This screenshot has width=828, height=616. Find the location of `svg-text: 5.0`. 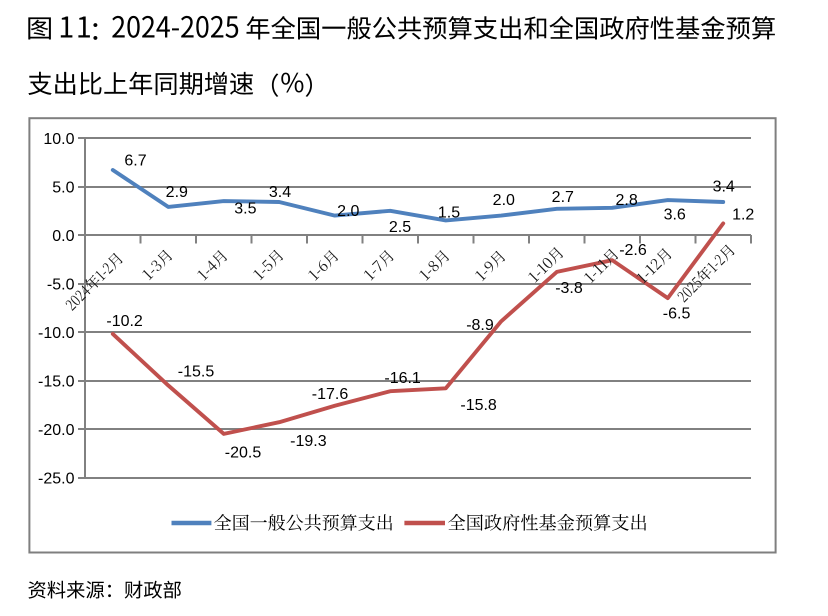

svg-text: 5.0 is located at coordinates (63, 187).